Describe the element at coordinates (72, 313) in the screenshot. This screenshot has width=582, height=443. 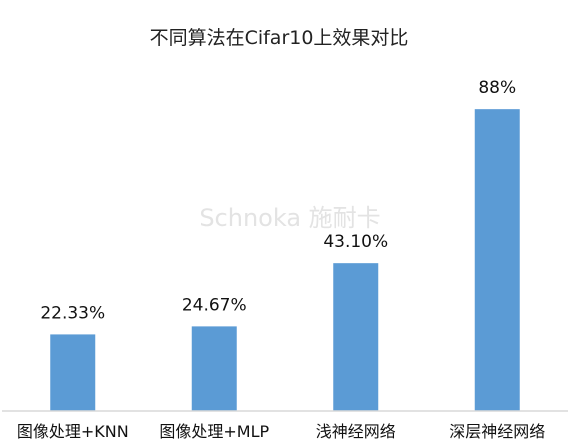
I see `data-label-1: 22.33%` at that location.